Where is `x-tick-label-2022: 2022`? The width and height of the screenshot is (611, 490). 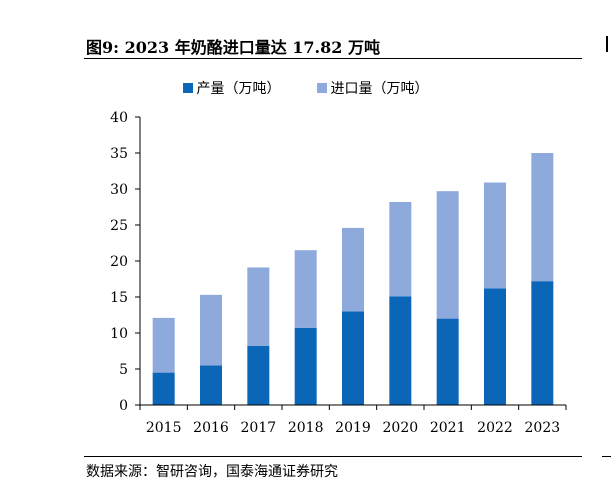 x-tick-label-2022: 2022 is located at coordinates (495, 428).